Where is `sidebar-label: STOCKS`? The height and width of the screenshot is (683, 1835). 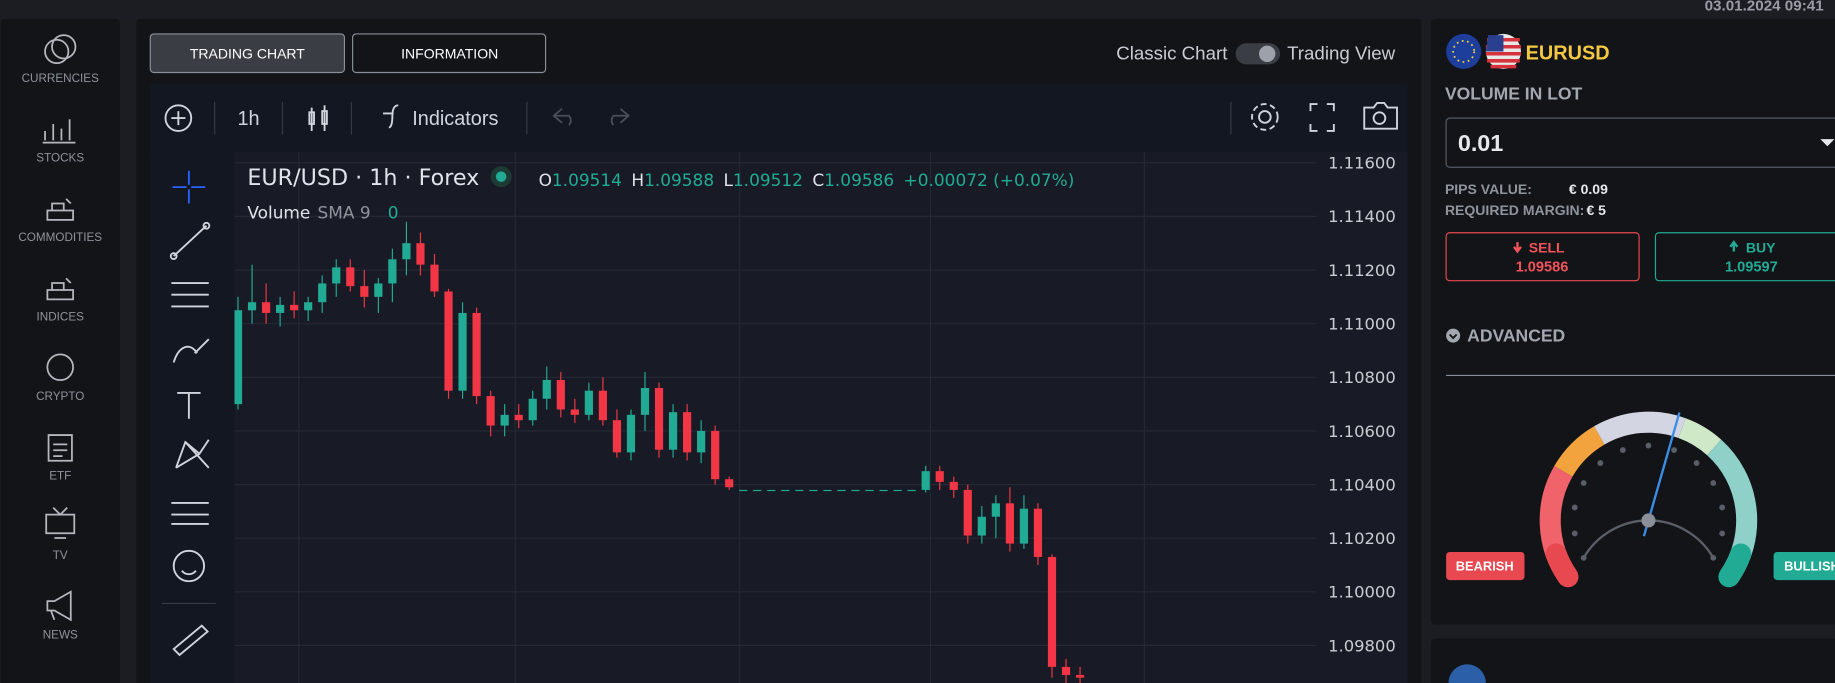
sidebar-label: STOCKS is located at coordinates (60, 157).